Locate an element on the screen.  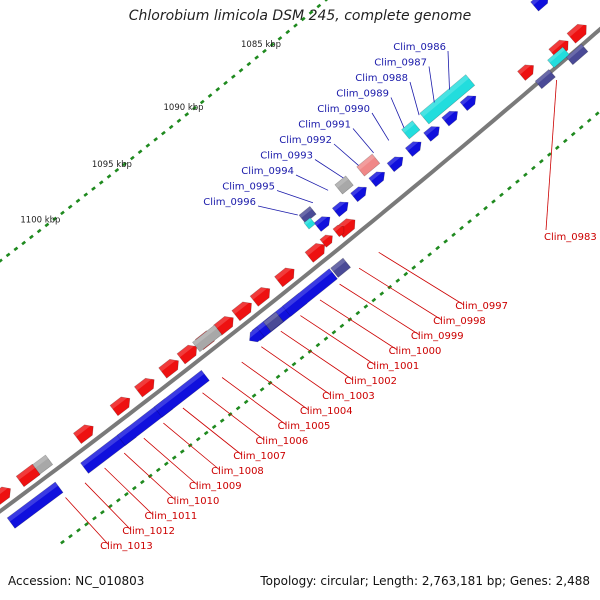
navy-gene is located at coordinates (273, 321).